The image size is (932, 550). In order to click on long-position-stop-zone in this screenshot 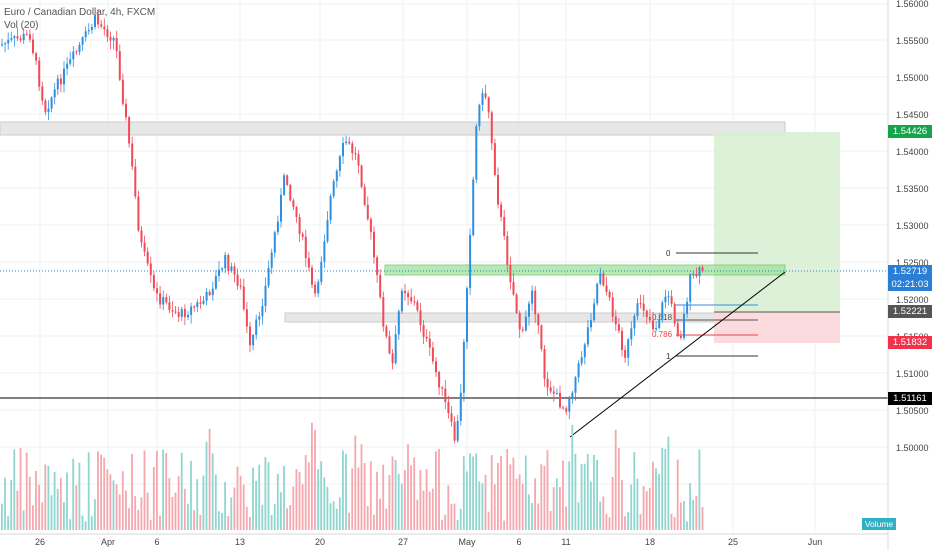, I will do `click(777, 327)`.